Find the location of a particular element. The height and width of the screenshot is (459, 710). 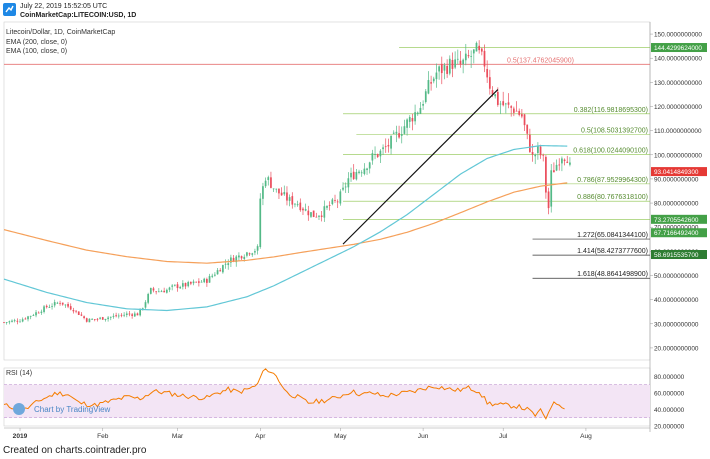

rsi-legend: RSI (14) is located at coordinates (19, 373).